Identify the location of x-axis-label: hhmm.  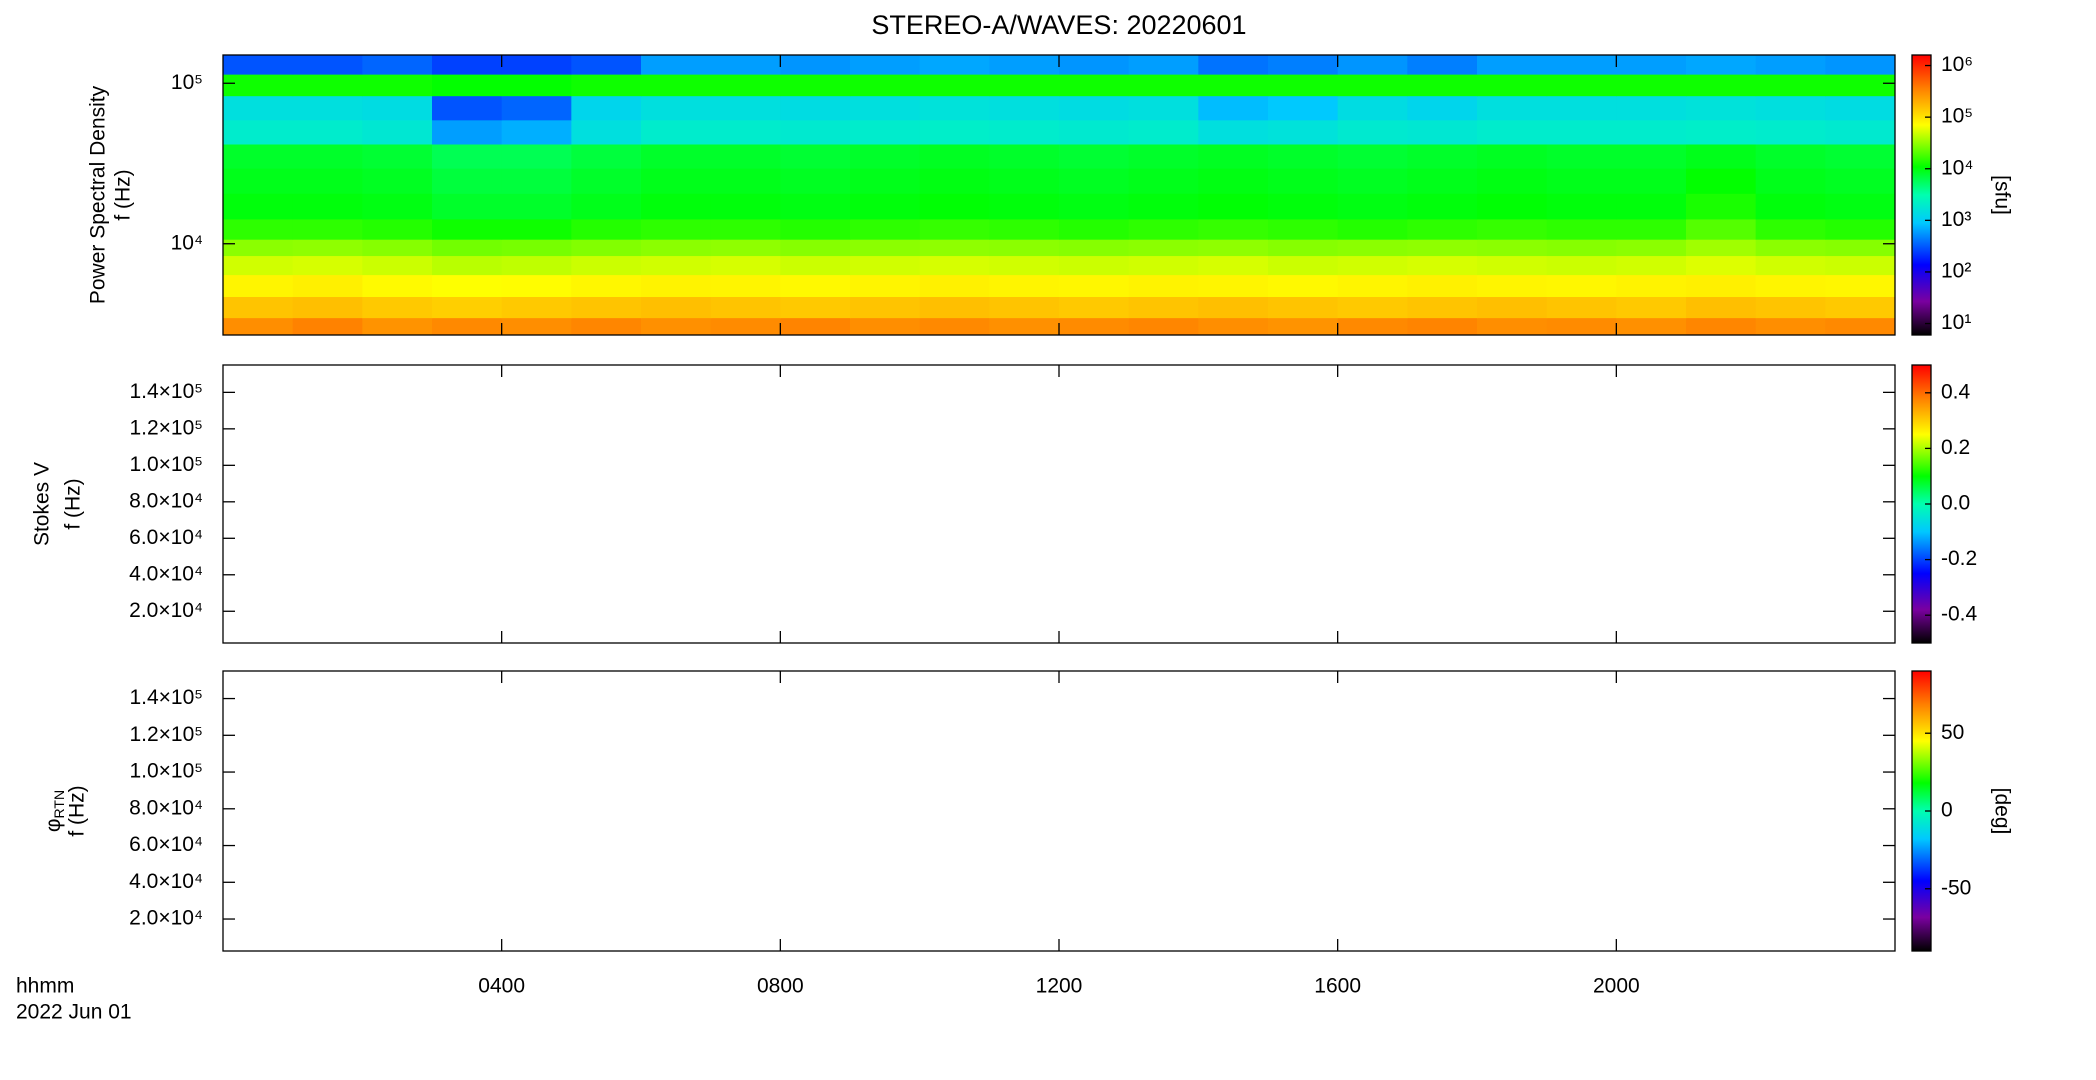
(45, 986).